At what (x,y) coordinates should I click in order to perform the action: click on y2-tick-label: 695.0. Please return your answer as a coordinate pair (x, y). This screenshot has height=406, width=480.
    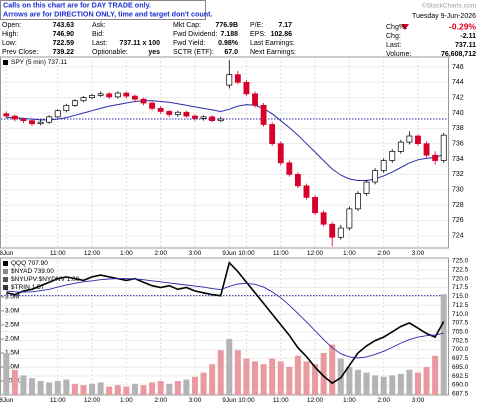
    Looking at the image, I should click on (460, 367).